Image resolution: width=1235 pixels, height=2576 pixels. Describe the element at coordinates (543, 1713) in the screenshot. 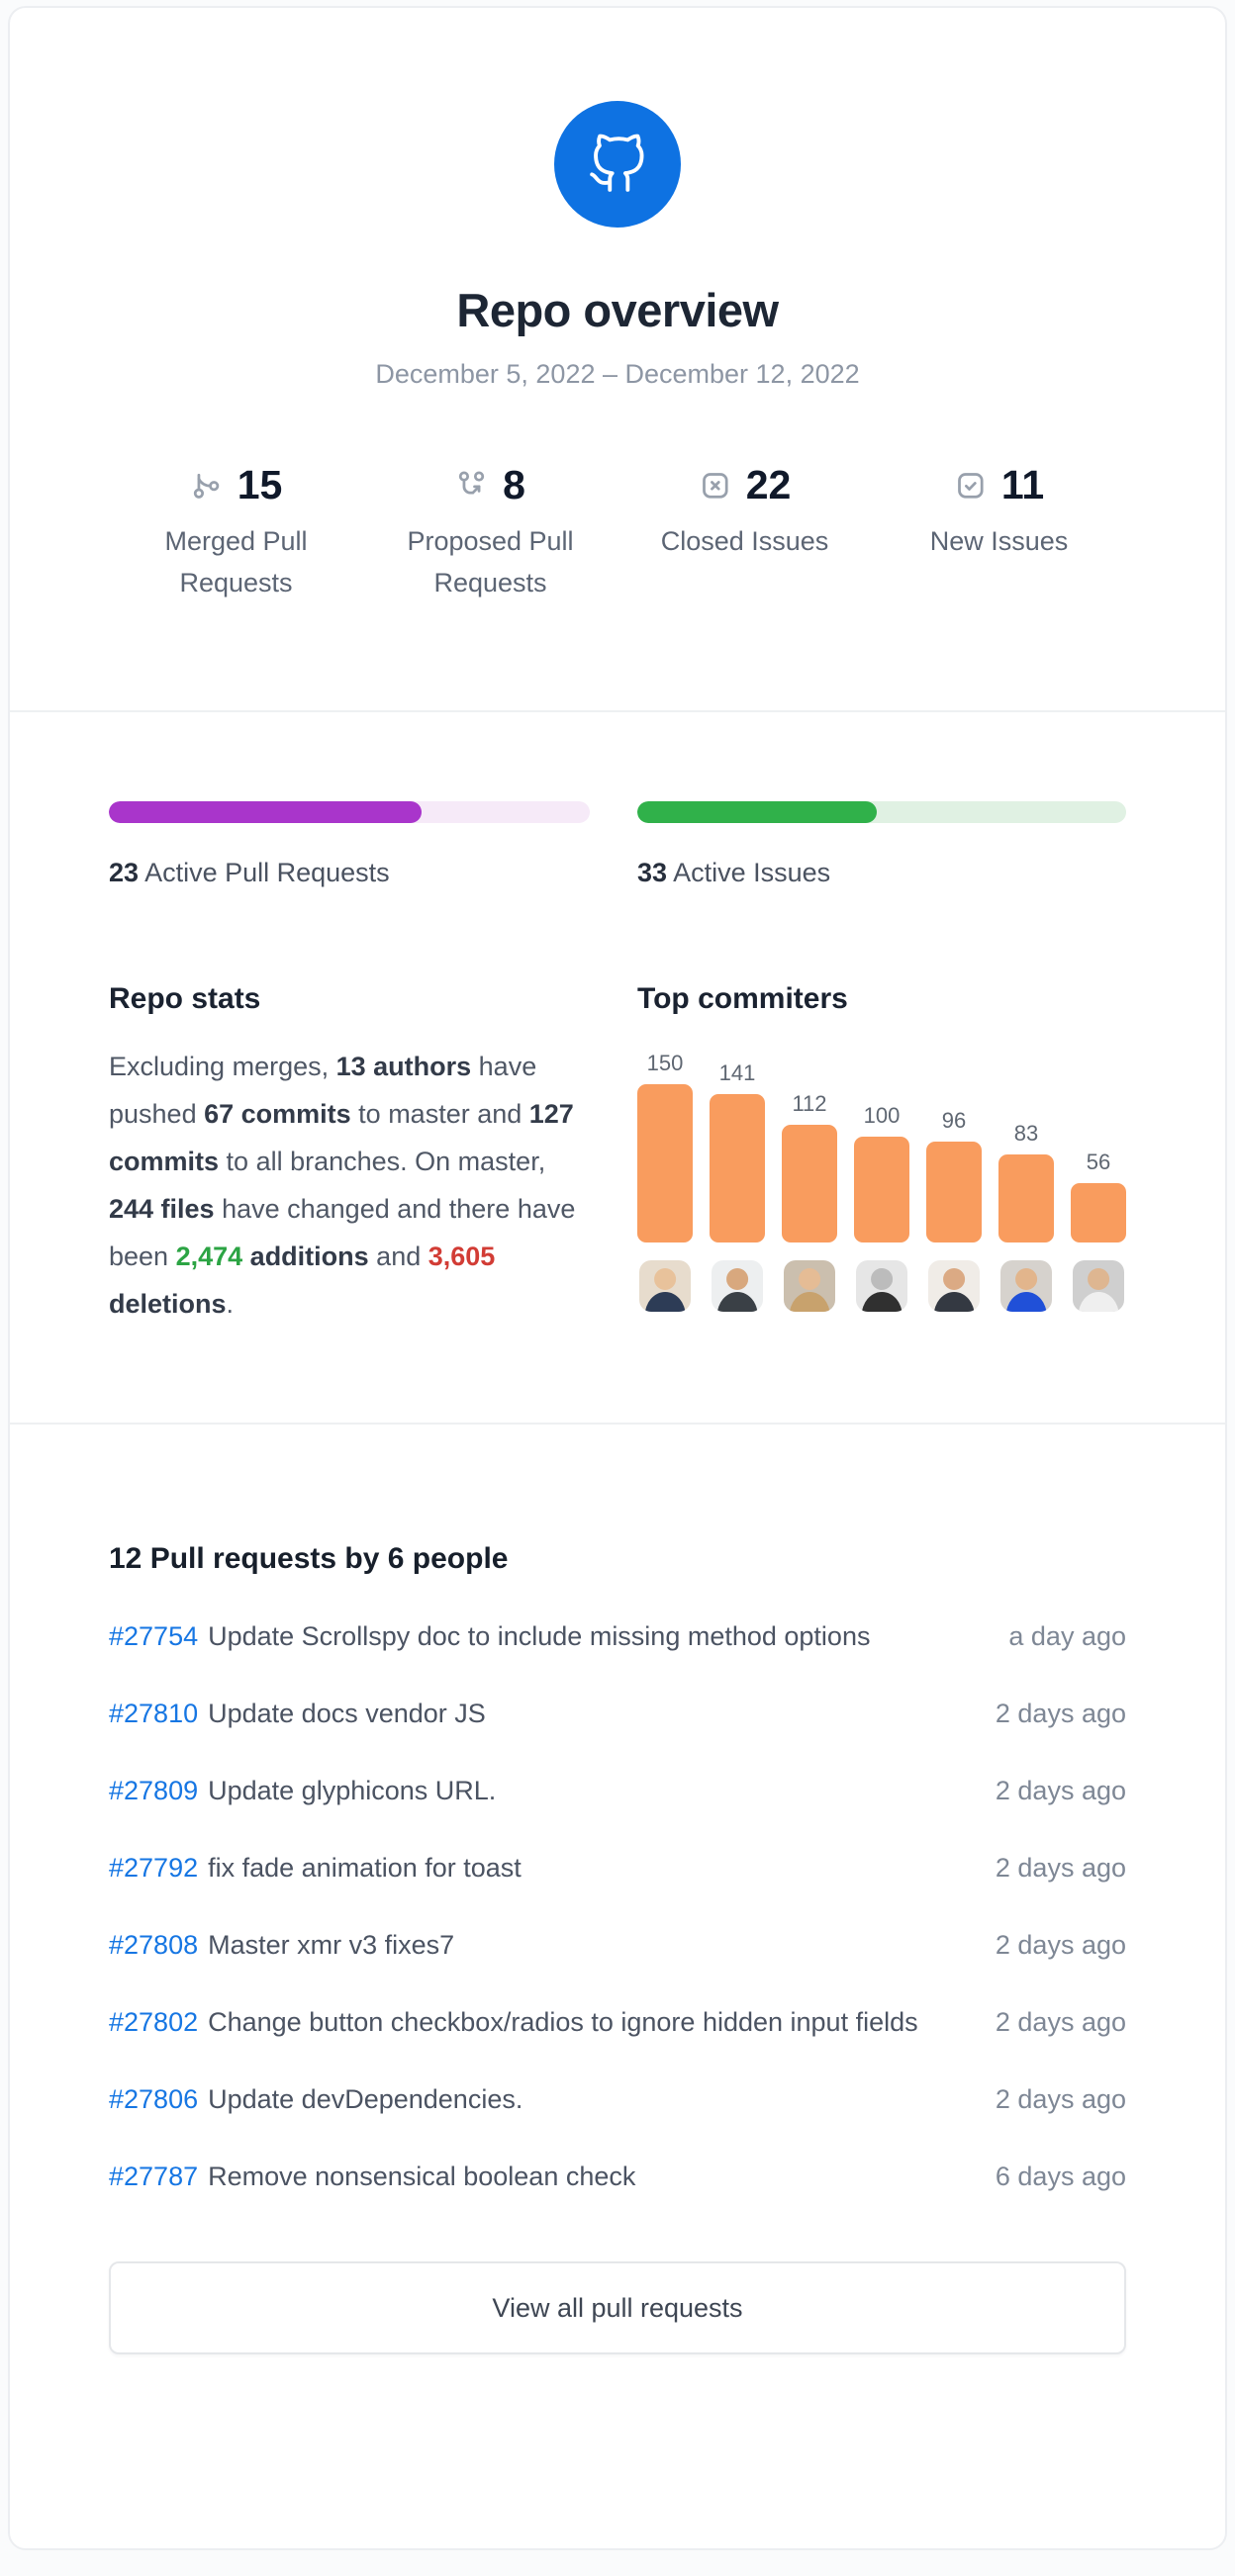

I see `pr-text: #27810 Update docs vendor JS` at that location.